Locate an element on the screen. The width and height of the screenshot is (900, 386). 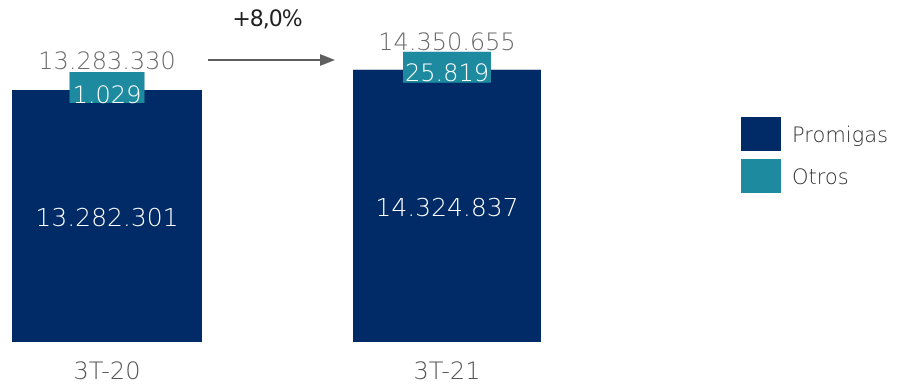
growth-arrow-head is located at coordinates (327, 60).